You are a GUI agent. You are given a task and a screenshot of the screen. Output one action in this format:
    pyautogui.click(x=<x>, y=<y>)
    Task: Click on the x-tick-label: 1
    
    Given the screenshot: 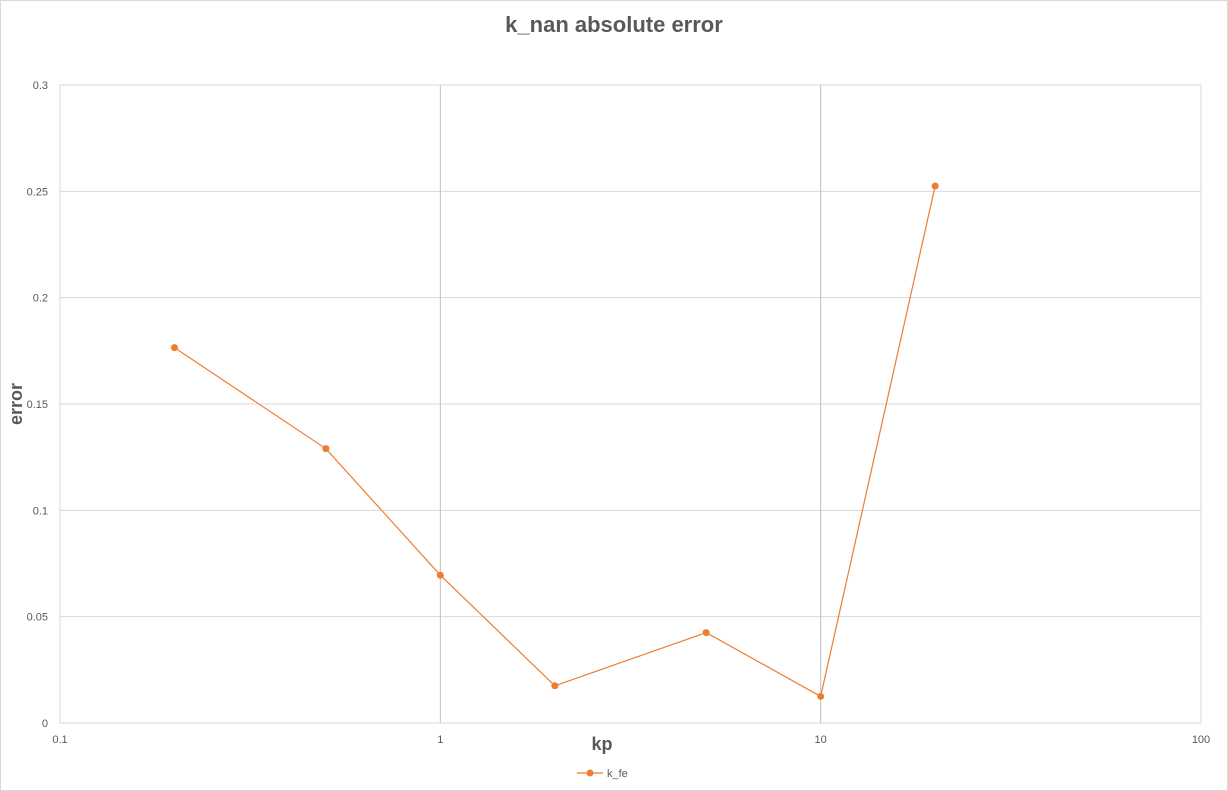 What is the action you would take?
    pyautogui.click(x=440, y=740)
    